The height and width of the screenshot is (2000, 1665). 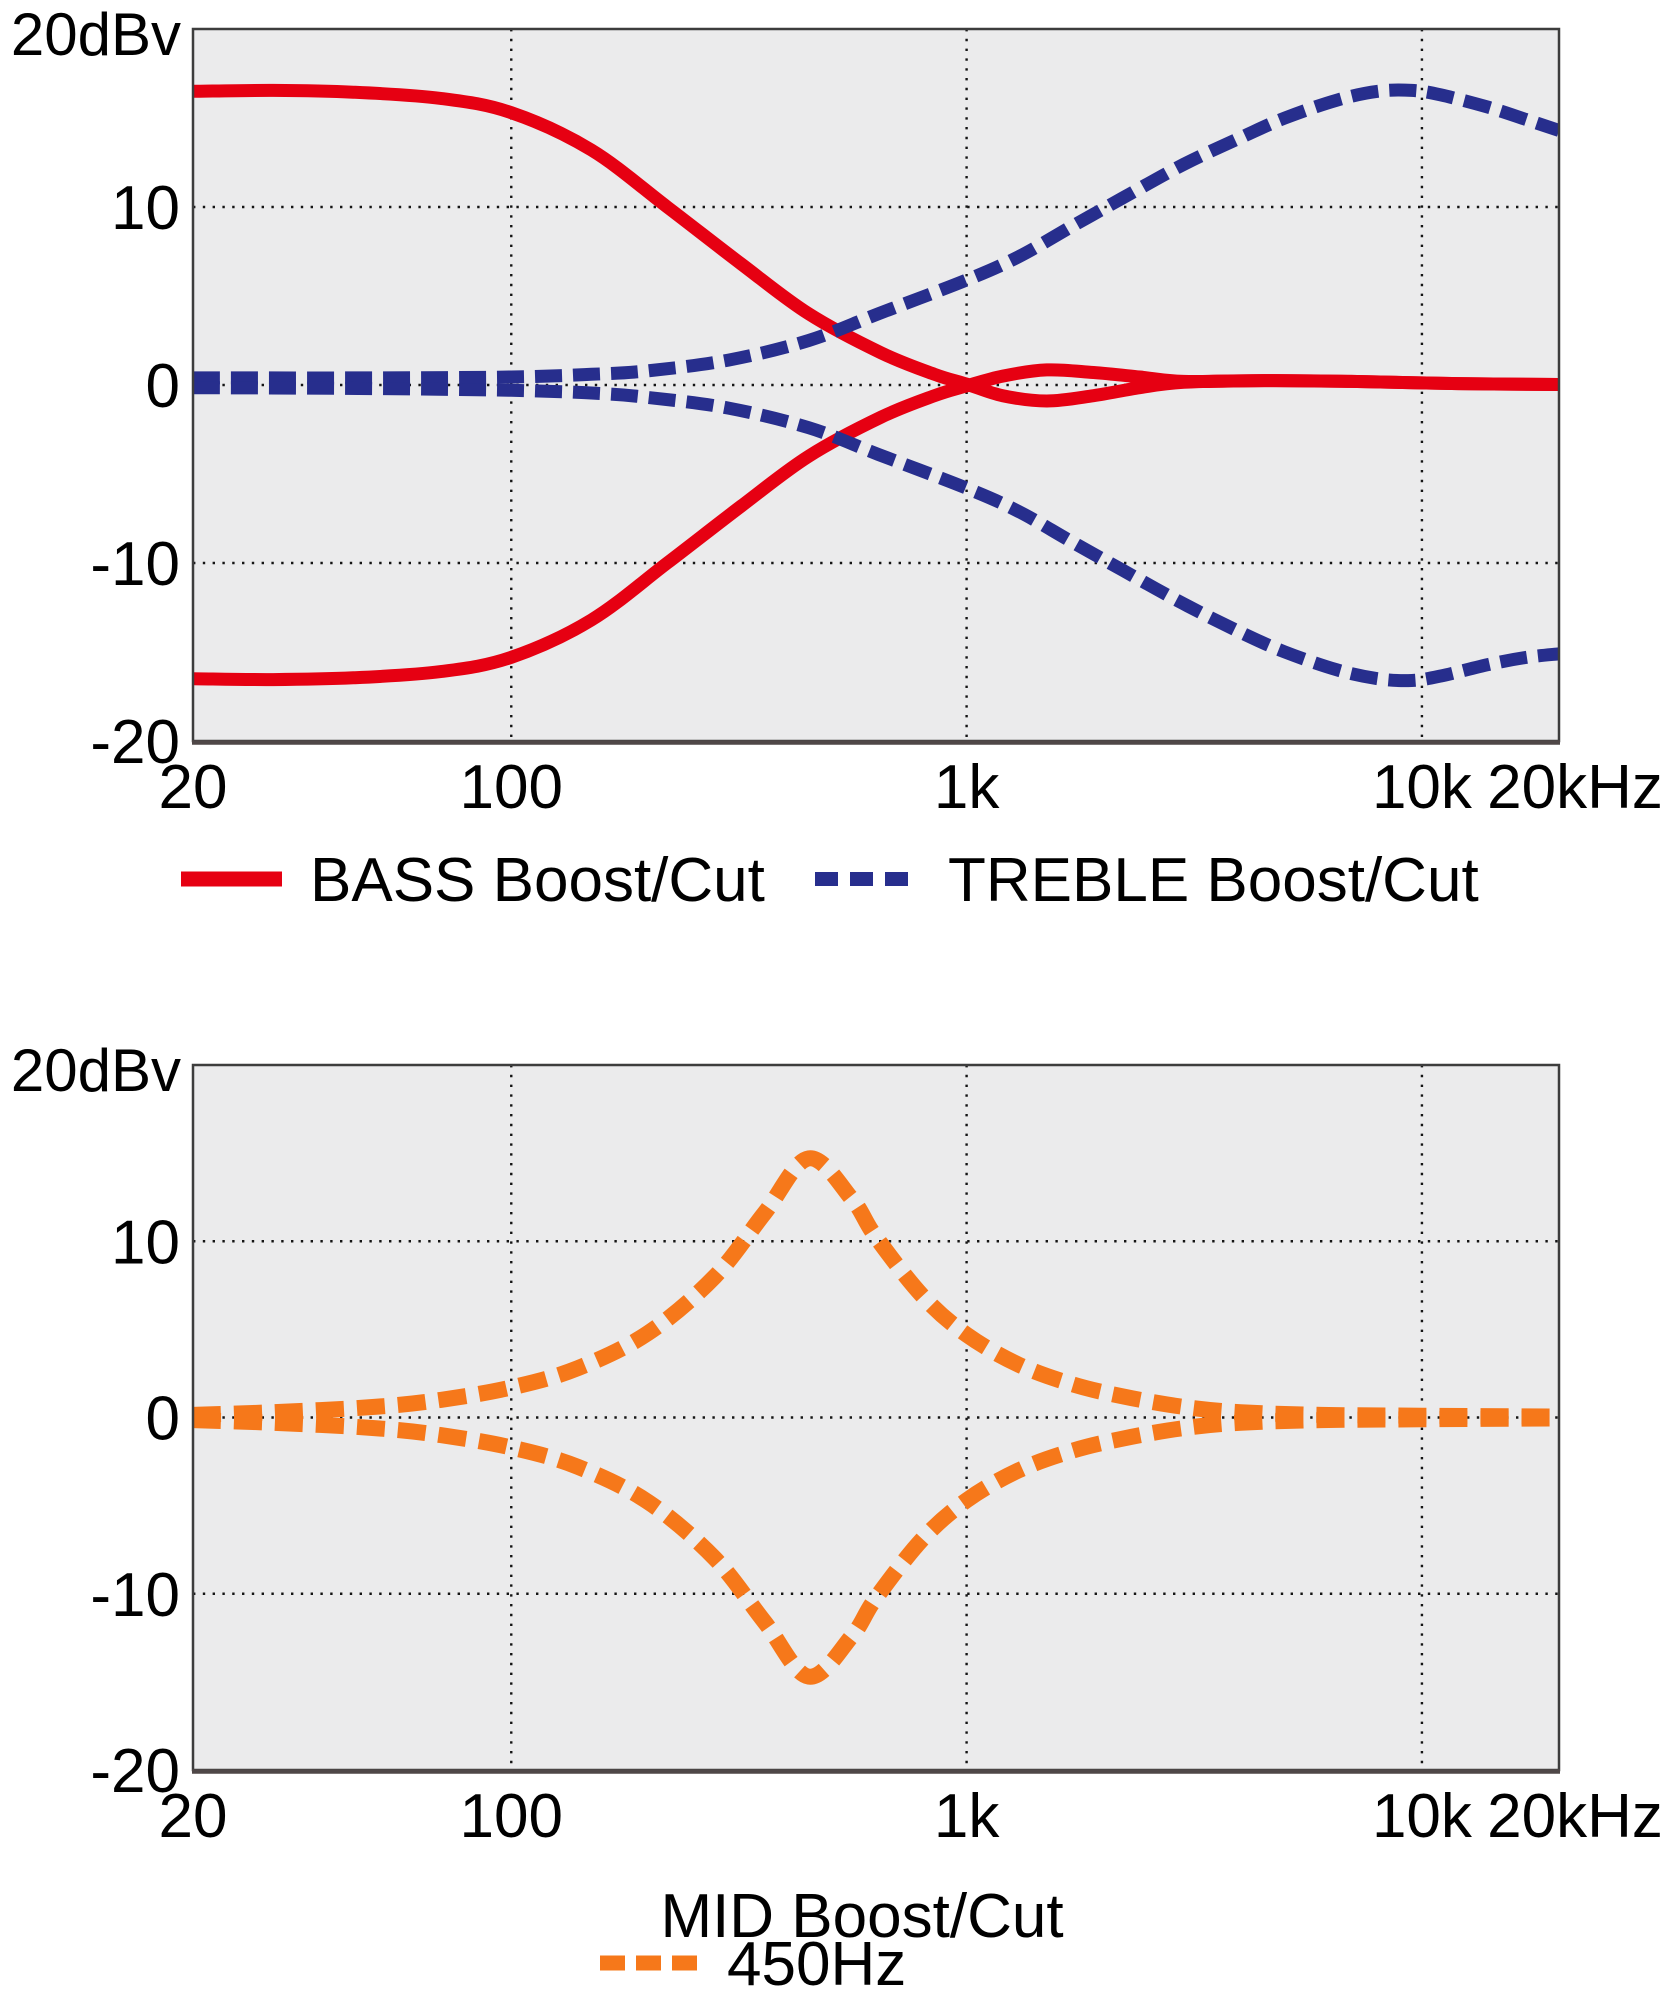 I want to click on treble-boost-curve, so click(x=876, y=234).